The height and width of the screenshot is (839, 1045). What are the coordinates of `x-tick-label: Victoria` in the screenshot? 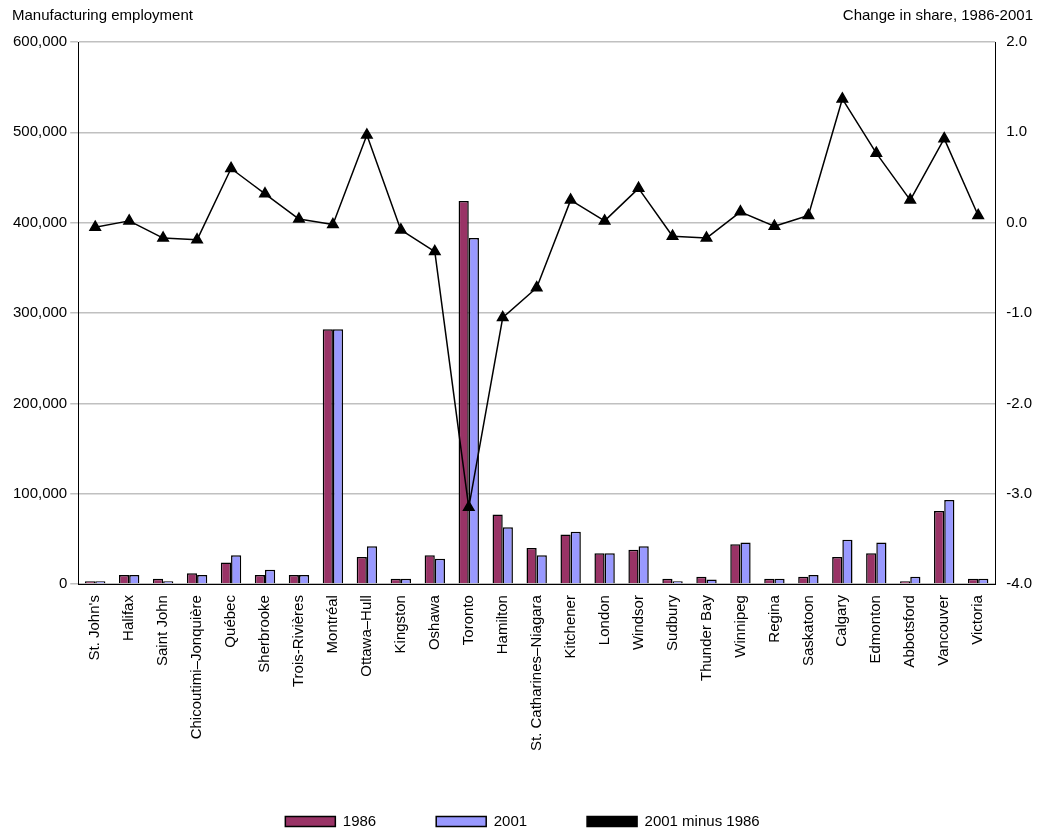 It's located at (977, 619).